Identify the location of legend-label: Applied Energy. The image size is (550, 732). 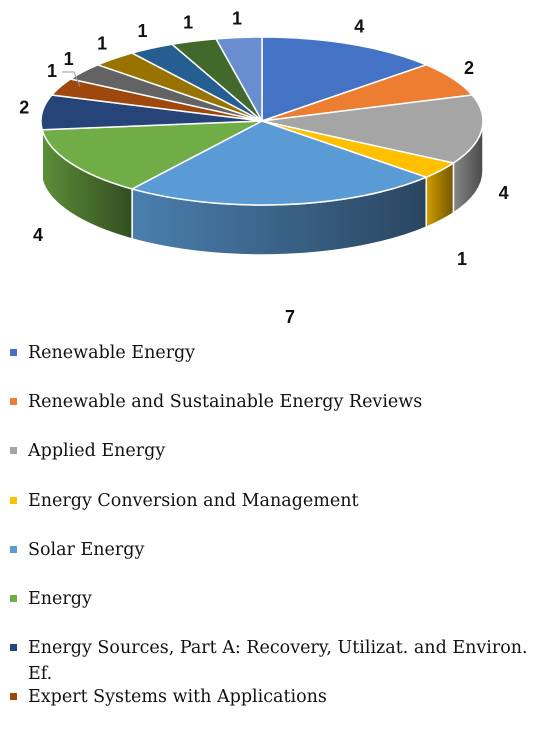
(97, 451).